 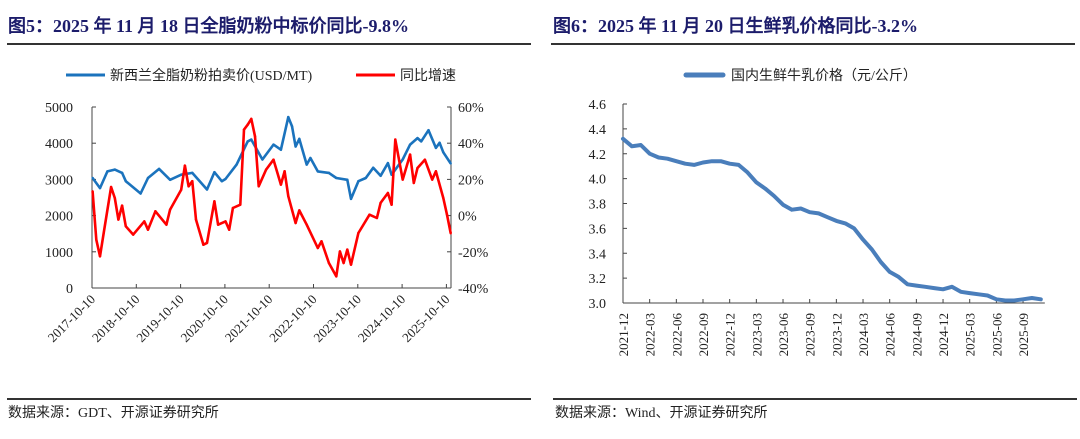 What do you see at coordinates (813, 44) in the screenshot?
I see `right-title-divider` at bounding box center [813, 44].